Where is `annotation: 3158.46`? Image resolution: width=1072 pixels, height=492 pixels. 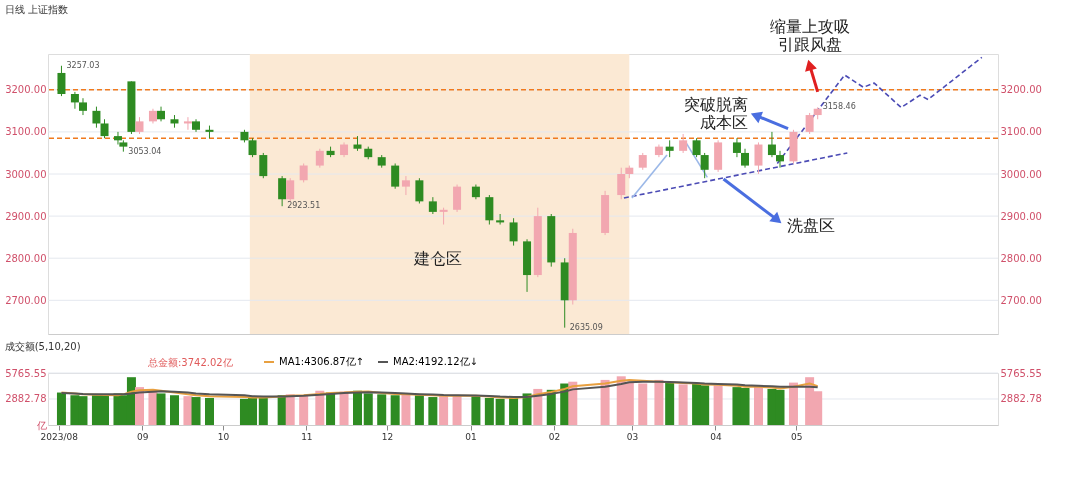
annotation: 3158.46 is located at coordinates (839, 107).